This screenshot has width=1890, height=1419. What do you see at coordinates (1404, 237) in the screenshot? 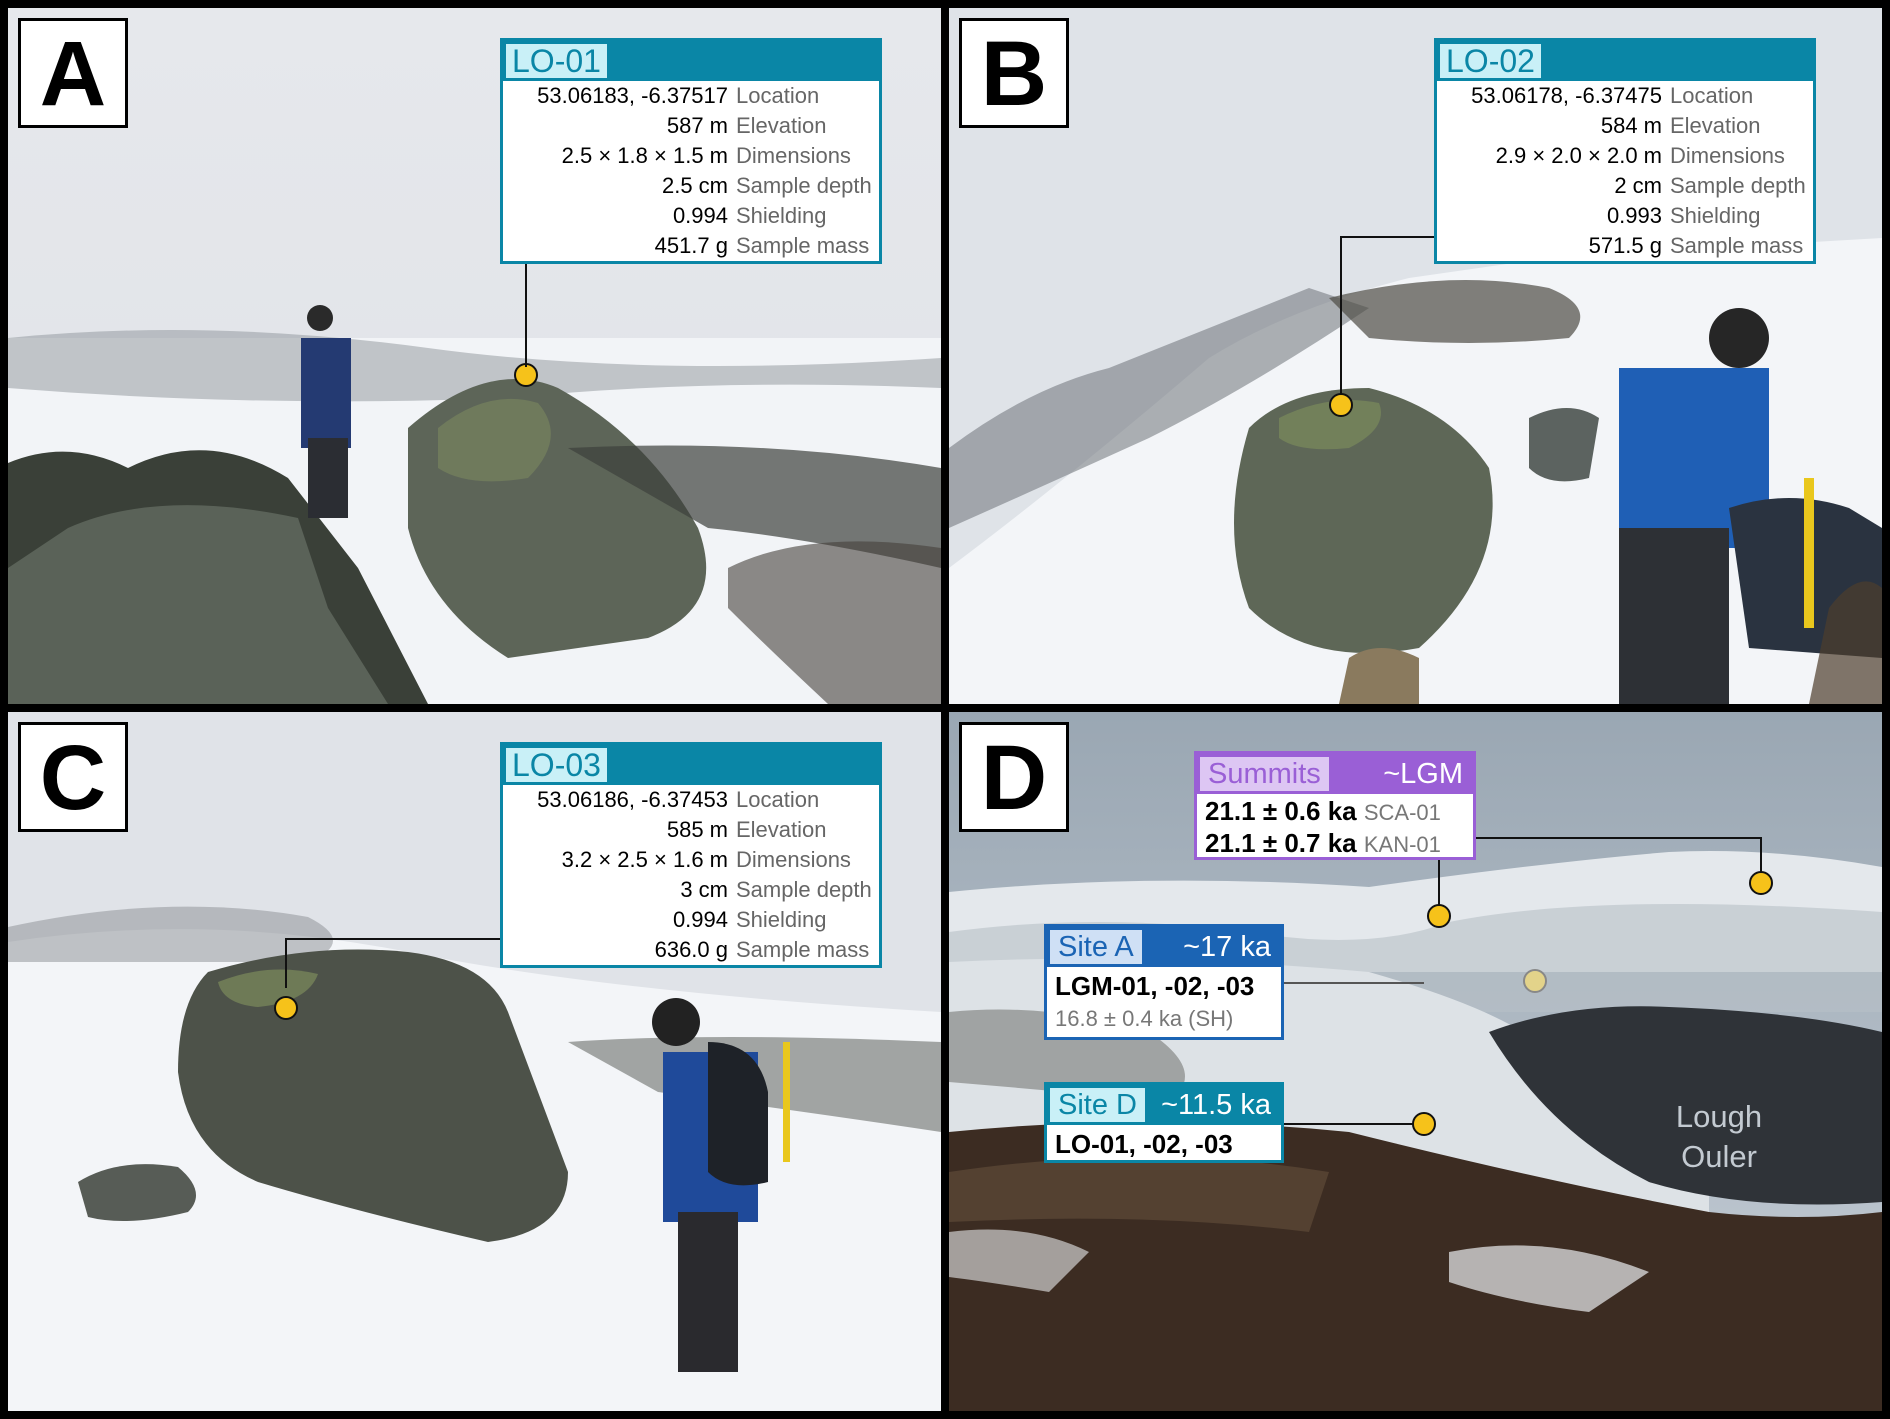
I see `leader-line-b-horizontal` at bounding box center [1404, 237].